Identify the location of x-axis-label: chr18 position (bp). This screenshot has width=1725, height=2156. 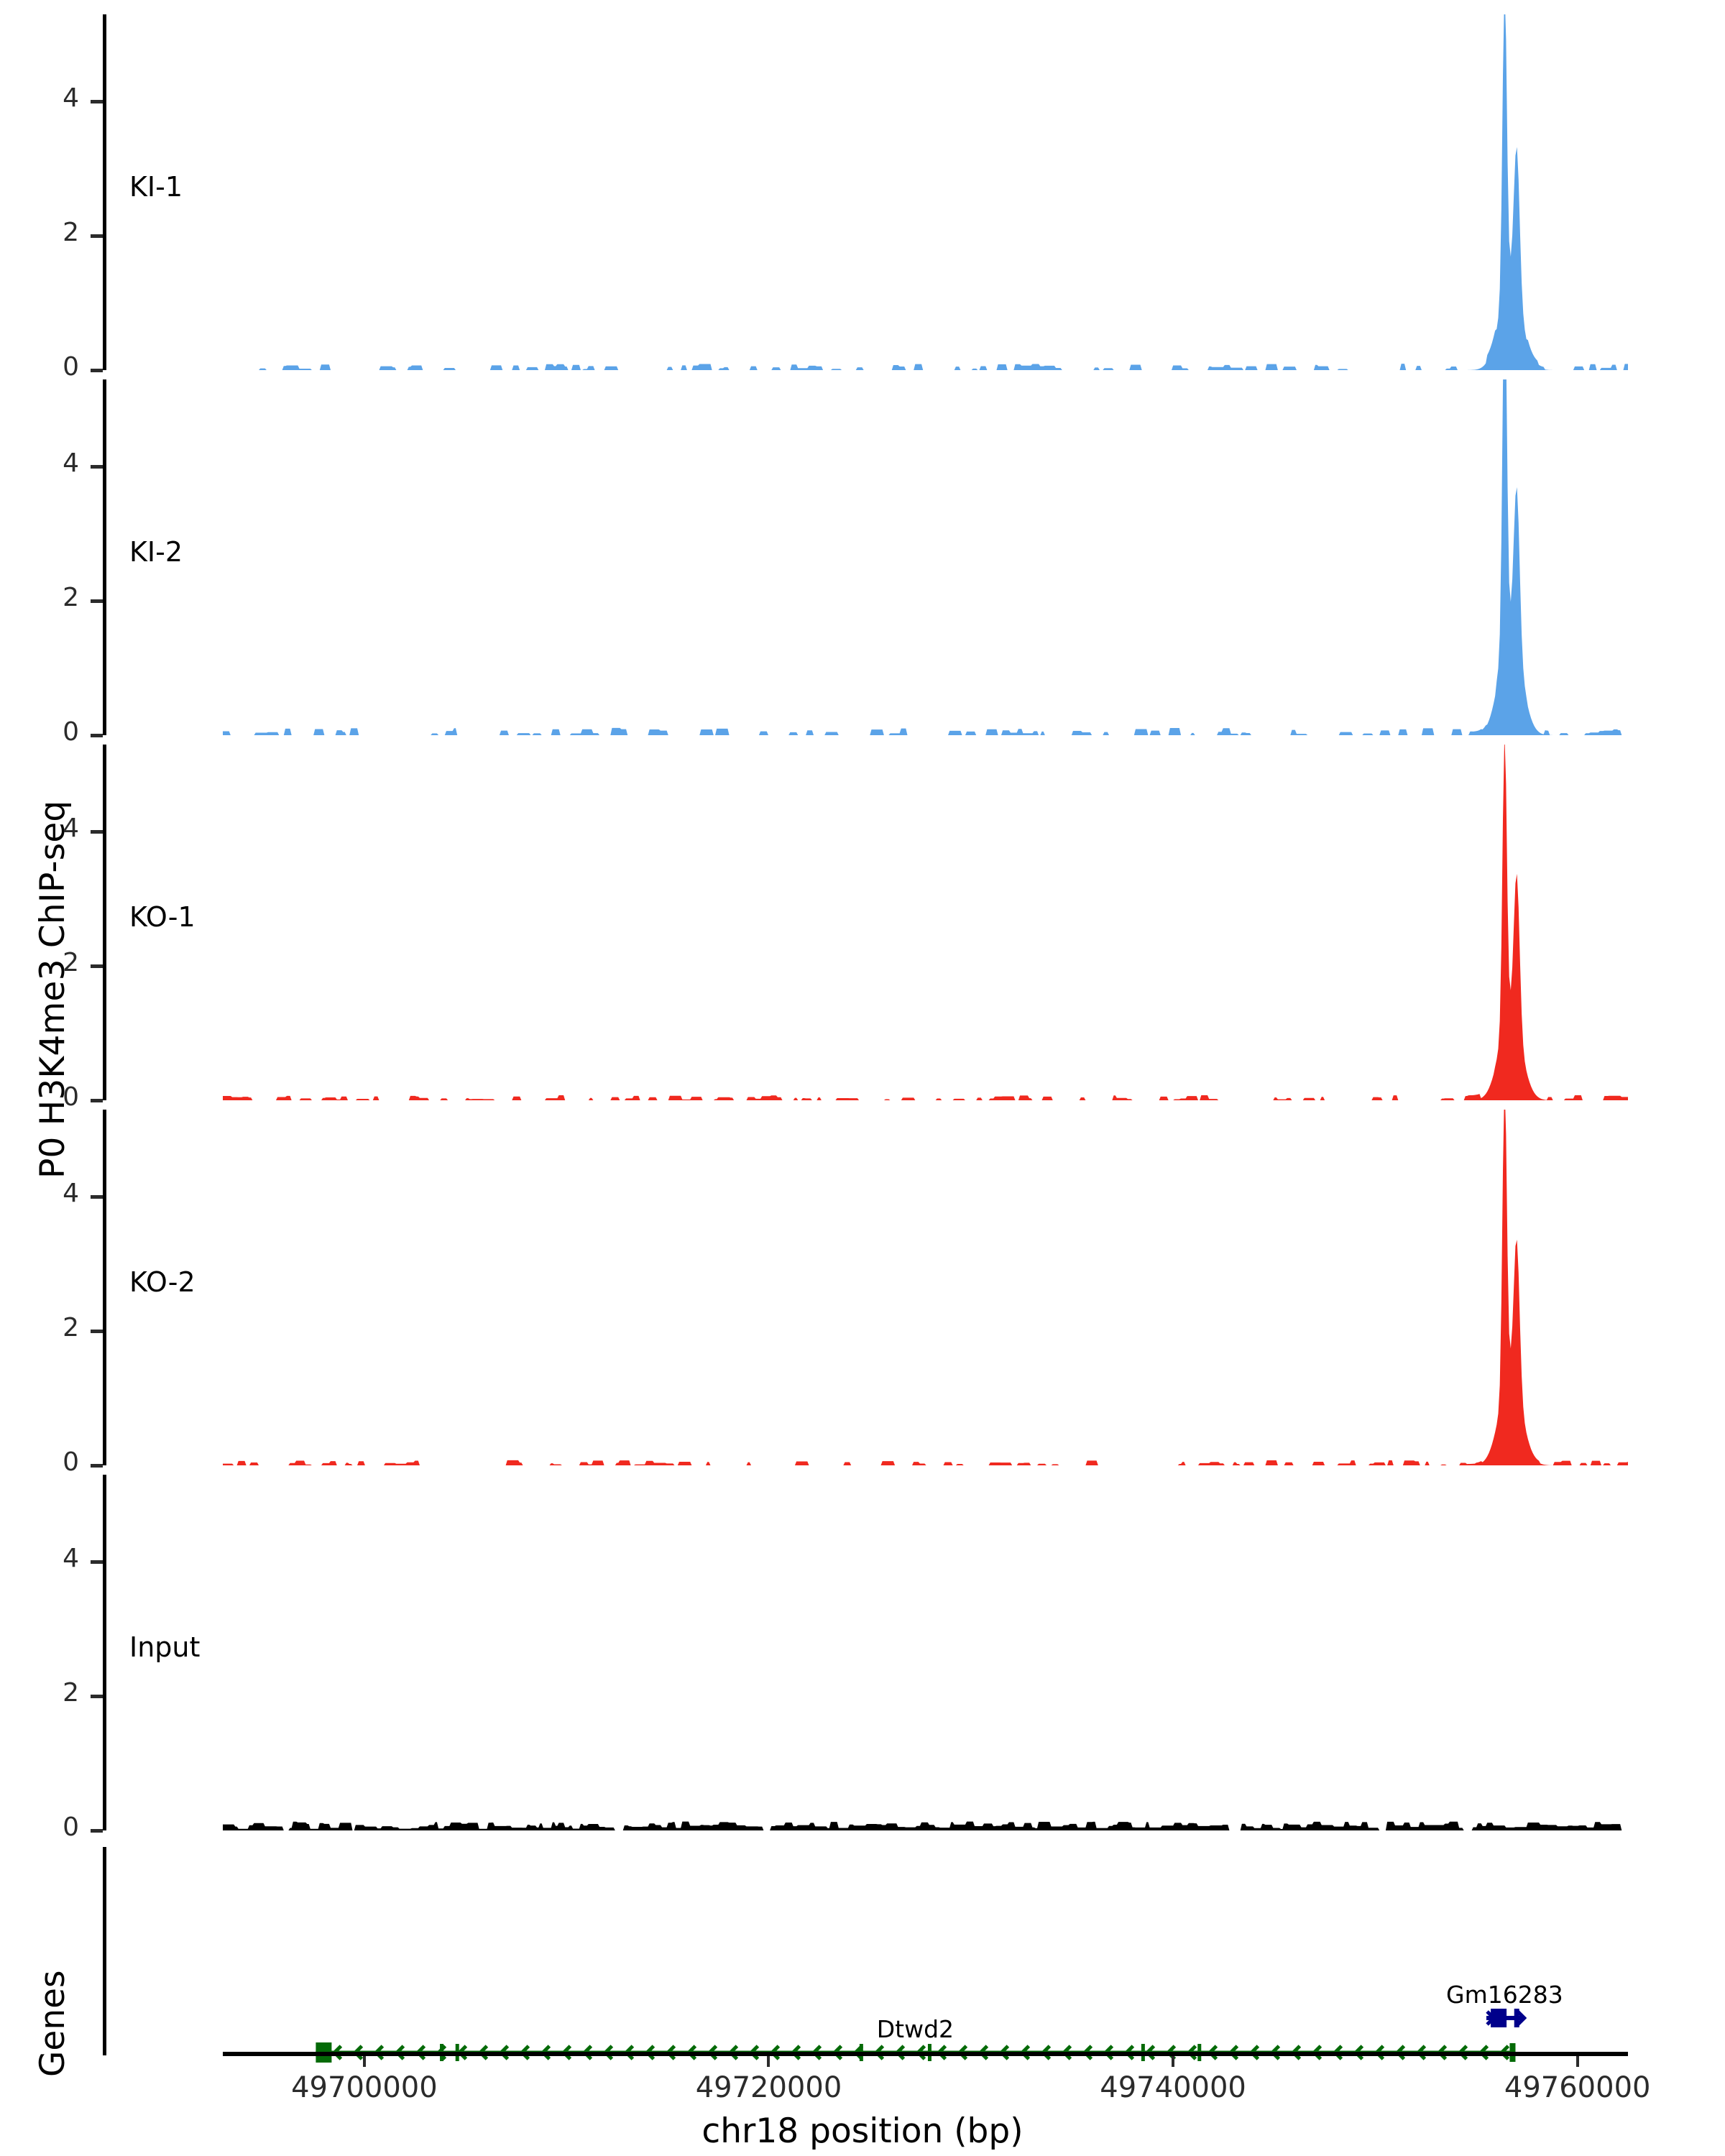
(863, 2131).